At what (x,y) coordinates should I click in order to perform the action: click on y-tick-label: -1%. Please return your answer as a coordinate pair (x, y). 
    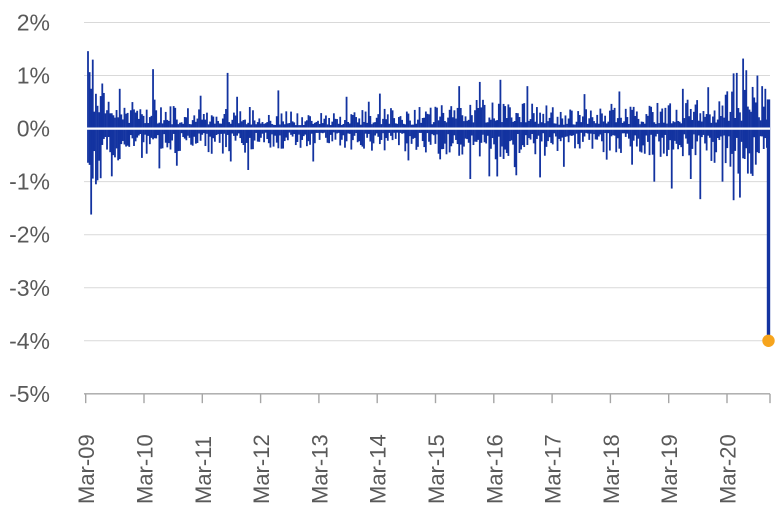
    Looking at the image, I should click on (29, 182).